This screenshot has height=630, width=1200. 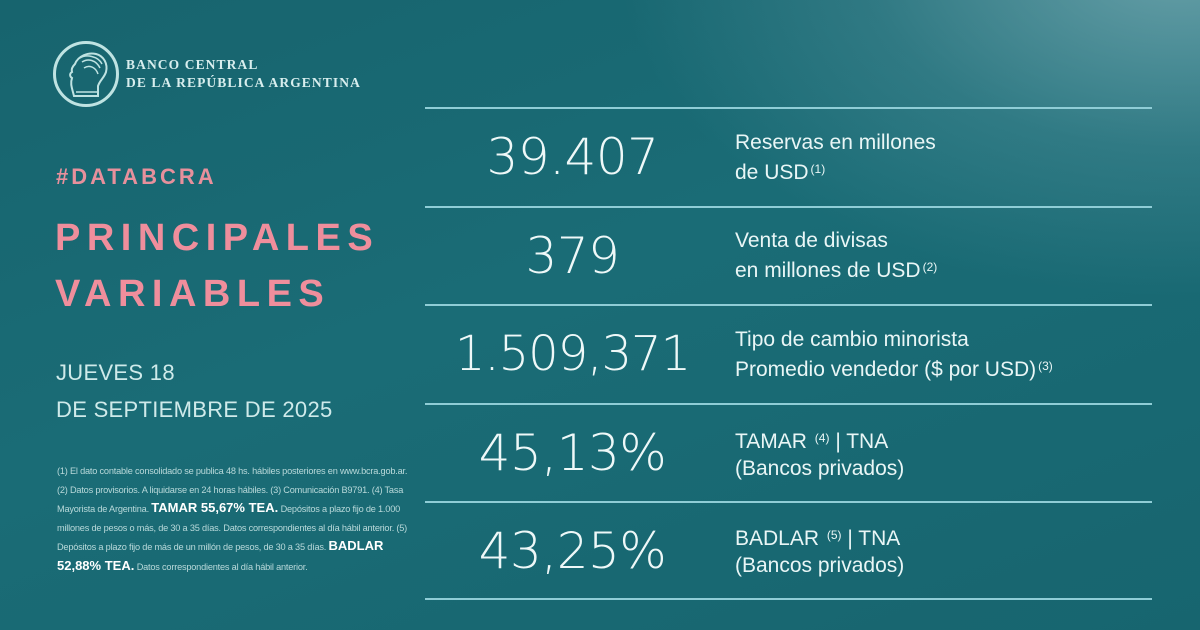 I want to click on label-line1: Venta de divisas, so click(x=811, y=241).